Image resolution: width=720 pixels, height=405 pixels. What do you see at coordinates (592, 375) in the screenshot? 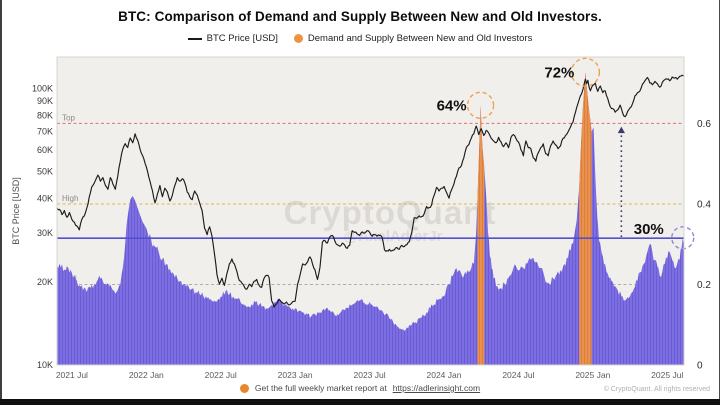
I see `x-tick-label: 2025 Jan` at bounding box center [592, 375].